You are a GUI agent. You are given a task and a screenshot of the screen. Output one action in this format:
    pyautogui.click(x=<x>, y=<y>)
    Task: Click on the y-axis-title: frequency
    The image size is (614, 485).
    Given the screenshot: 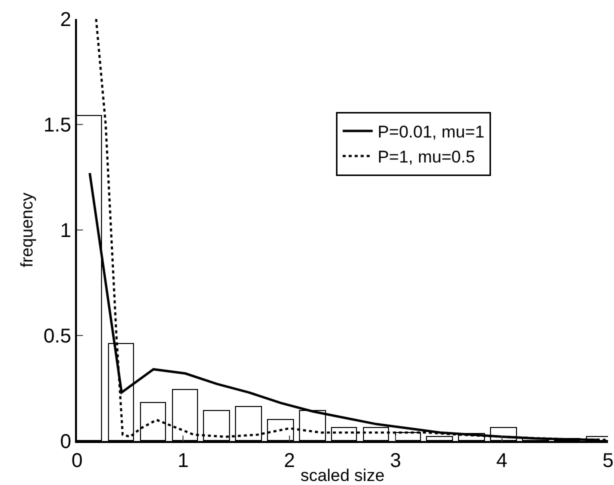 What is the action you would take?
    pyautogui.click(x=27, y=230)
    